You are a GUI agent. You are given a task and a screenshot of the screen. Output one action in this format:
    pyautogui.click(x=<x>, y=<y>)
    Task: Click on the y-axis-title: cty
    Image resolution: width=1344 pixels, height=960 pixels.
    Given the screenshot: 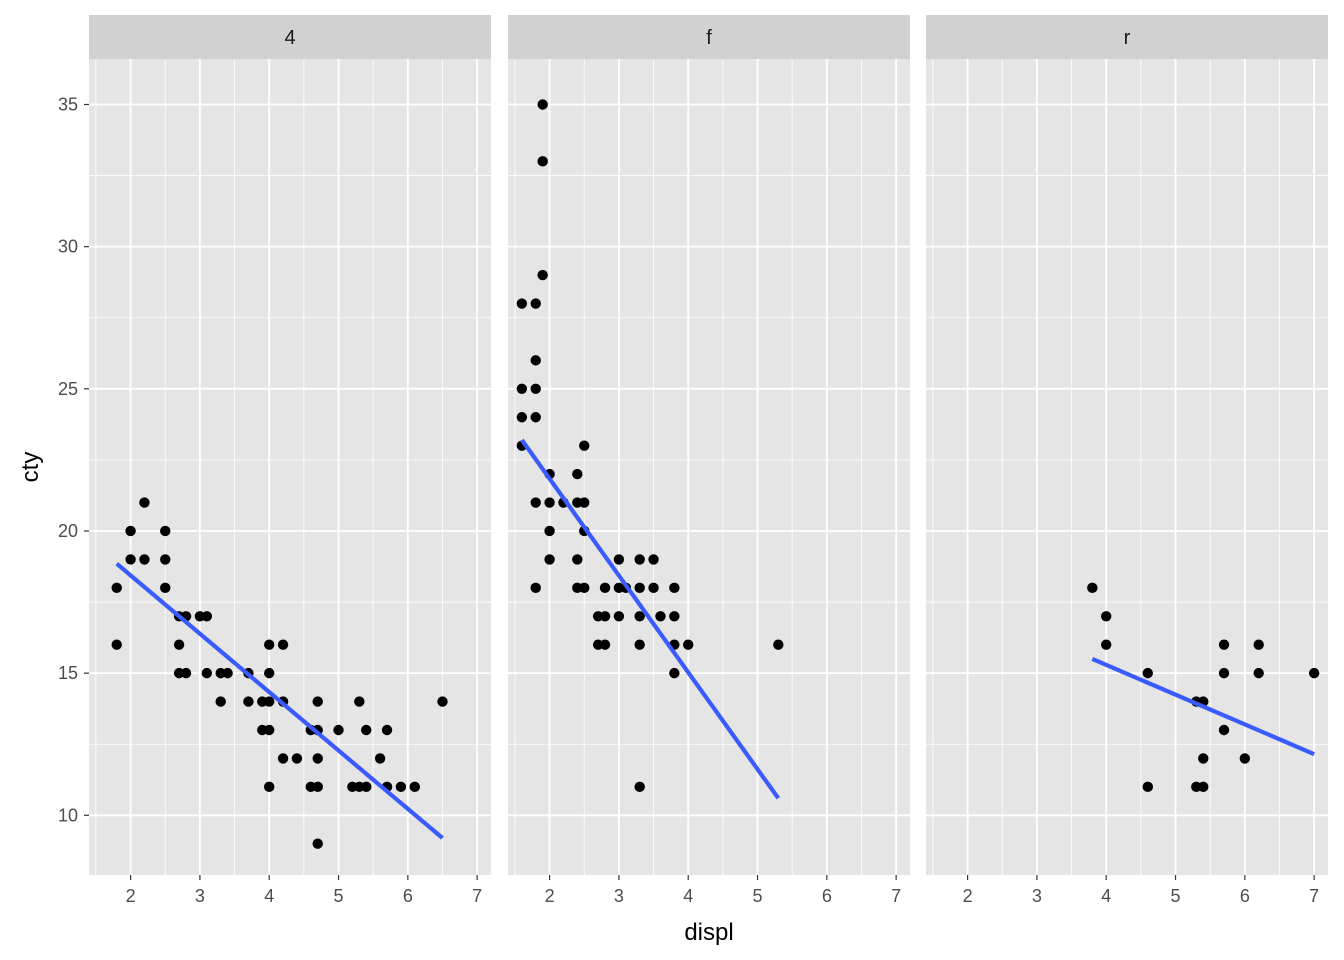 What is the action you would take?
    pyautogui.click(x=30, y=467)
    